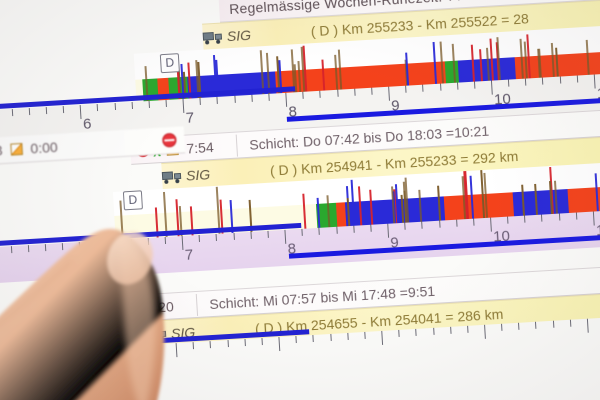 This screenshot has height=400, width=600. What do you see at coordinates (189, 255) in the screenshot?
I see `ruler-label: 7` at bounding box center [189, 255].